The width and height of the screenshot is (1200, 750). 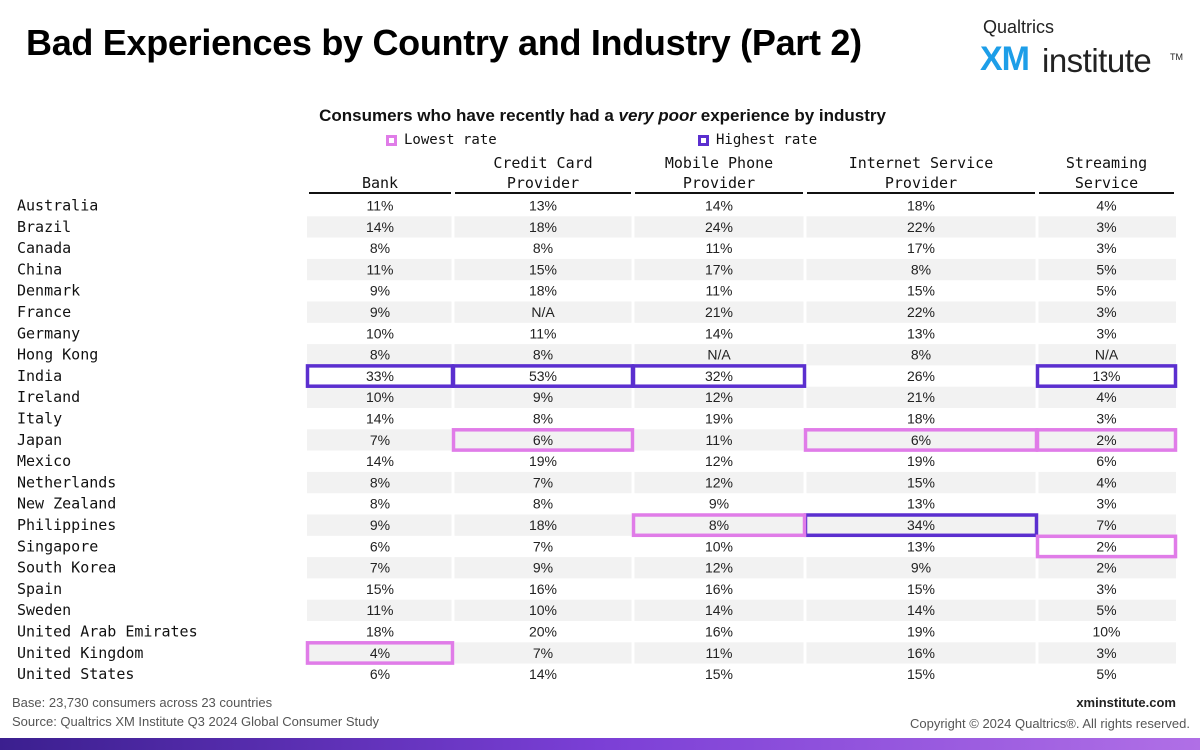 What do you see at coordinates (44, 312) in the screenshot?
I see `row-label-france: France` at bounding box center [44, 312].